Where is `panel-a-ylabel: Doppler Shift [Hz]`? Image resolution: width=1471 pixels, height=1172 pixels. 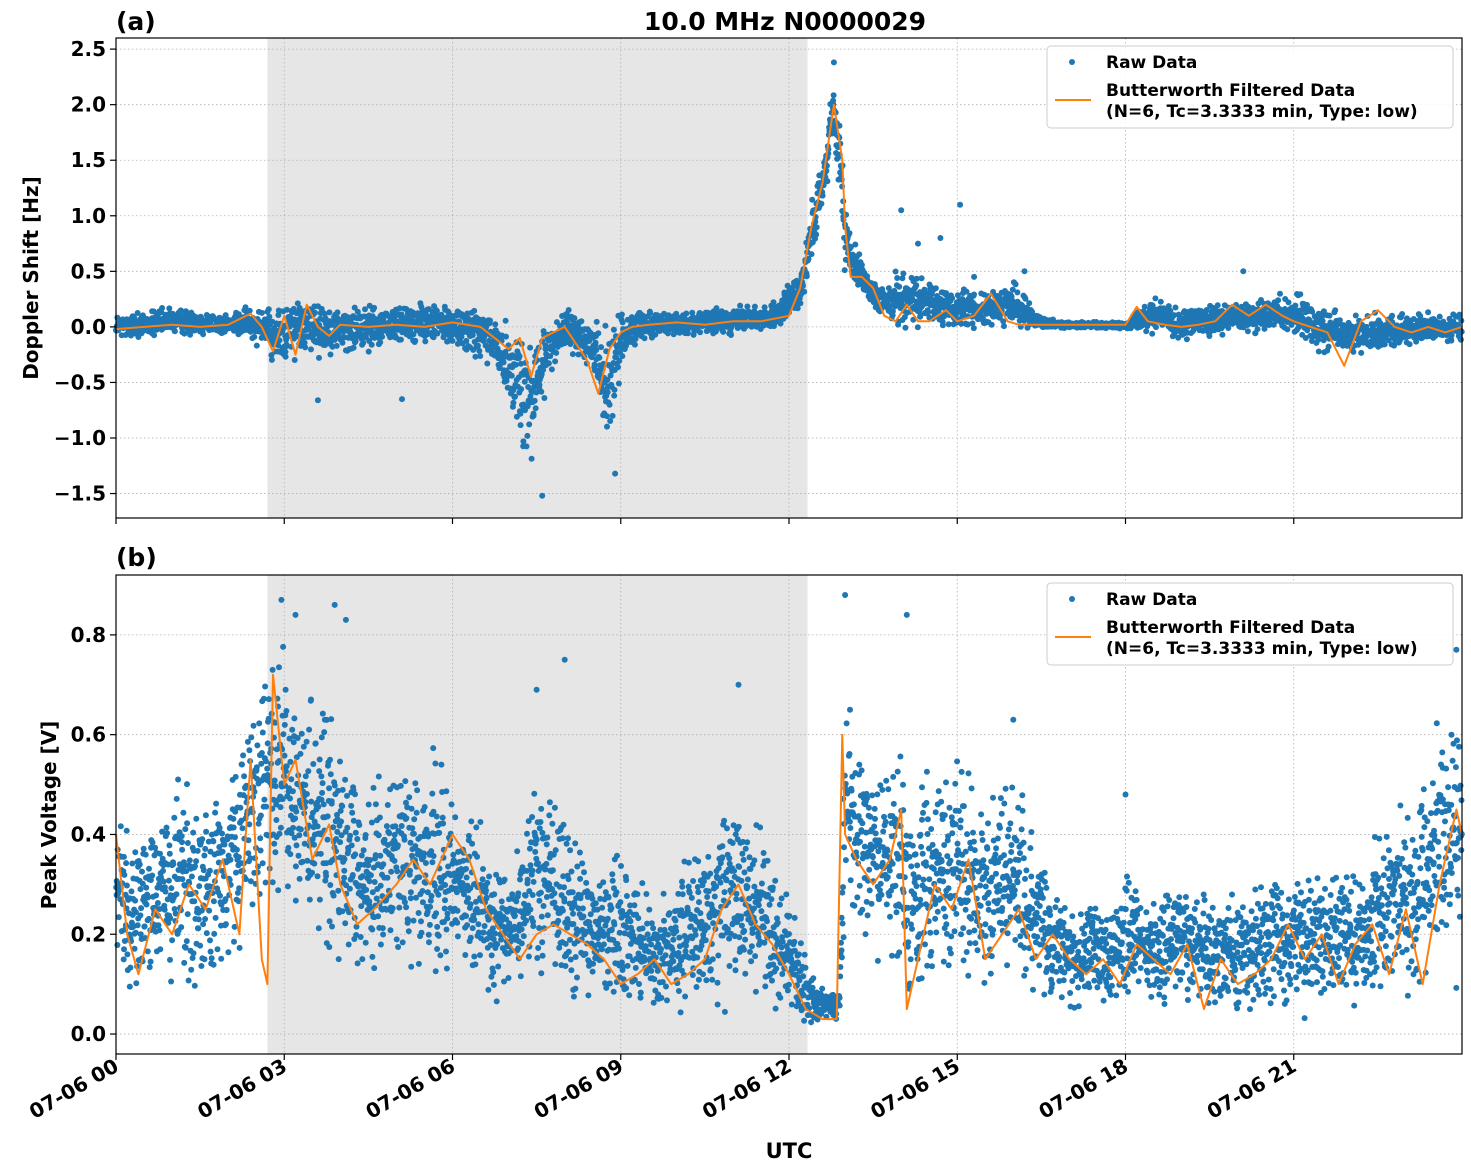 panel-a-ylabel: Doppler Shift [Hz] is located at coordinates (31, 278).